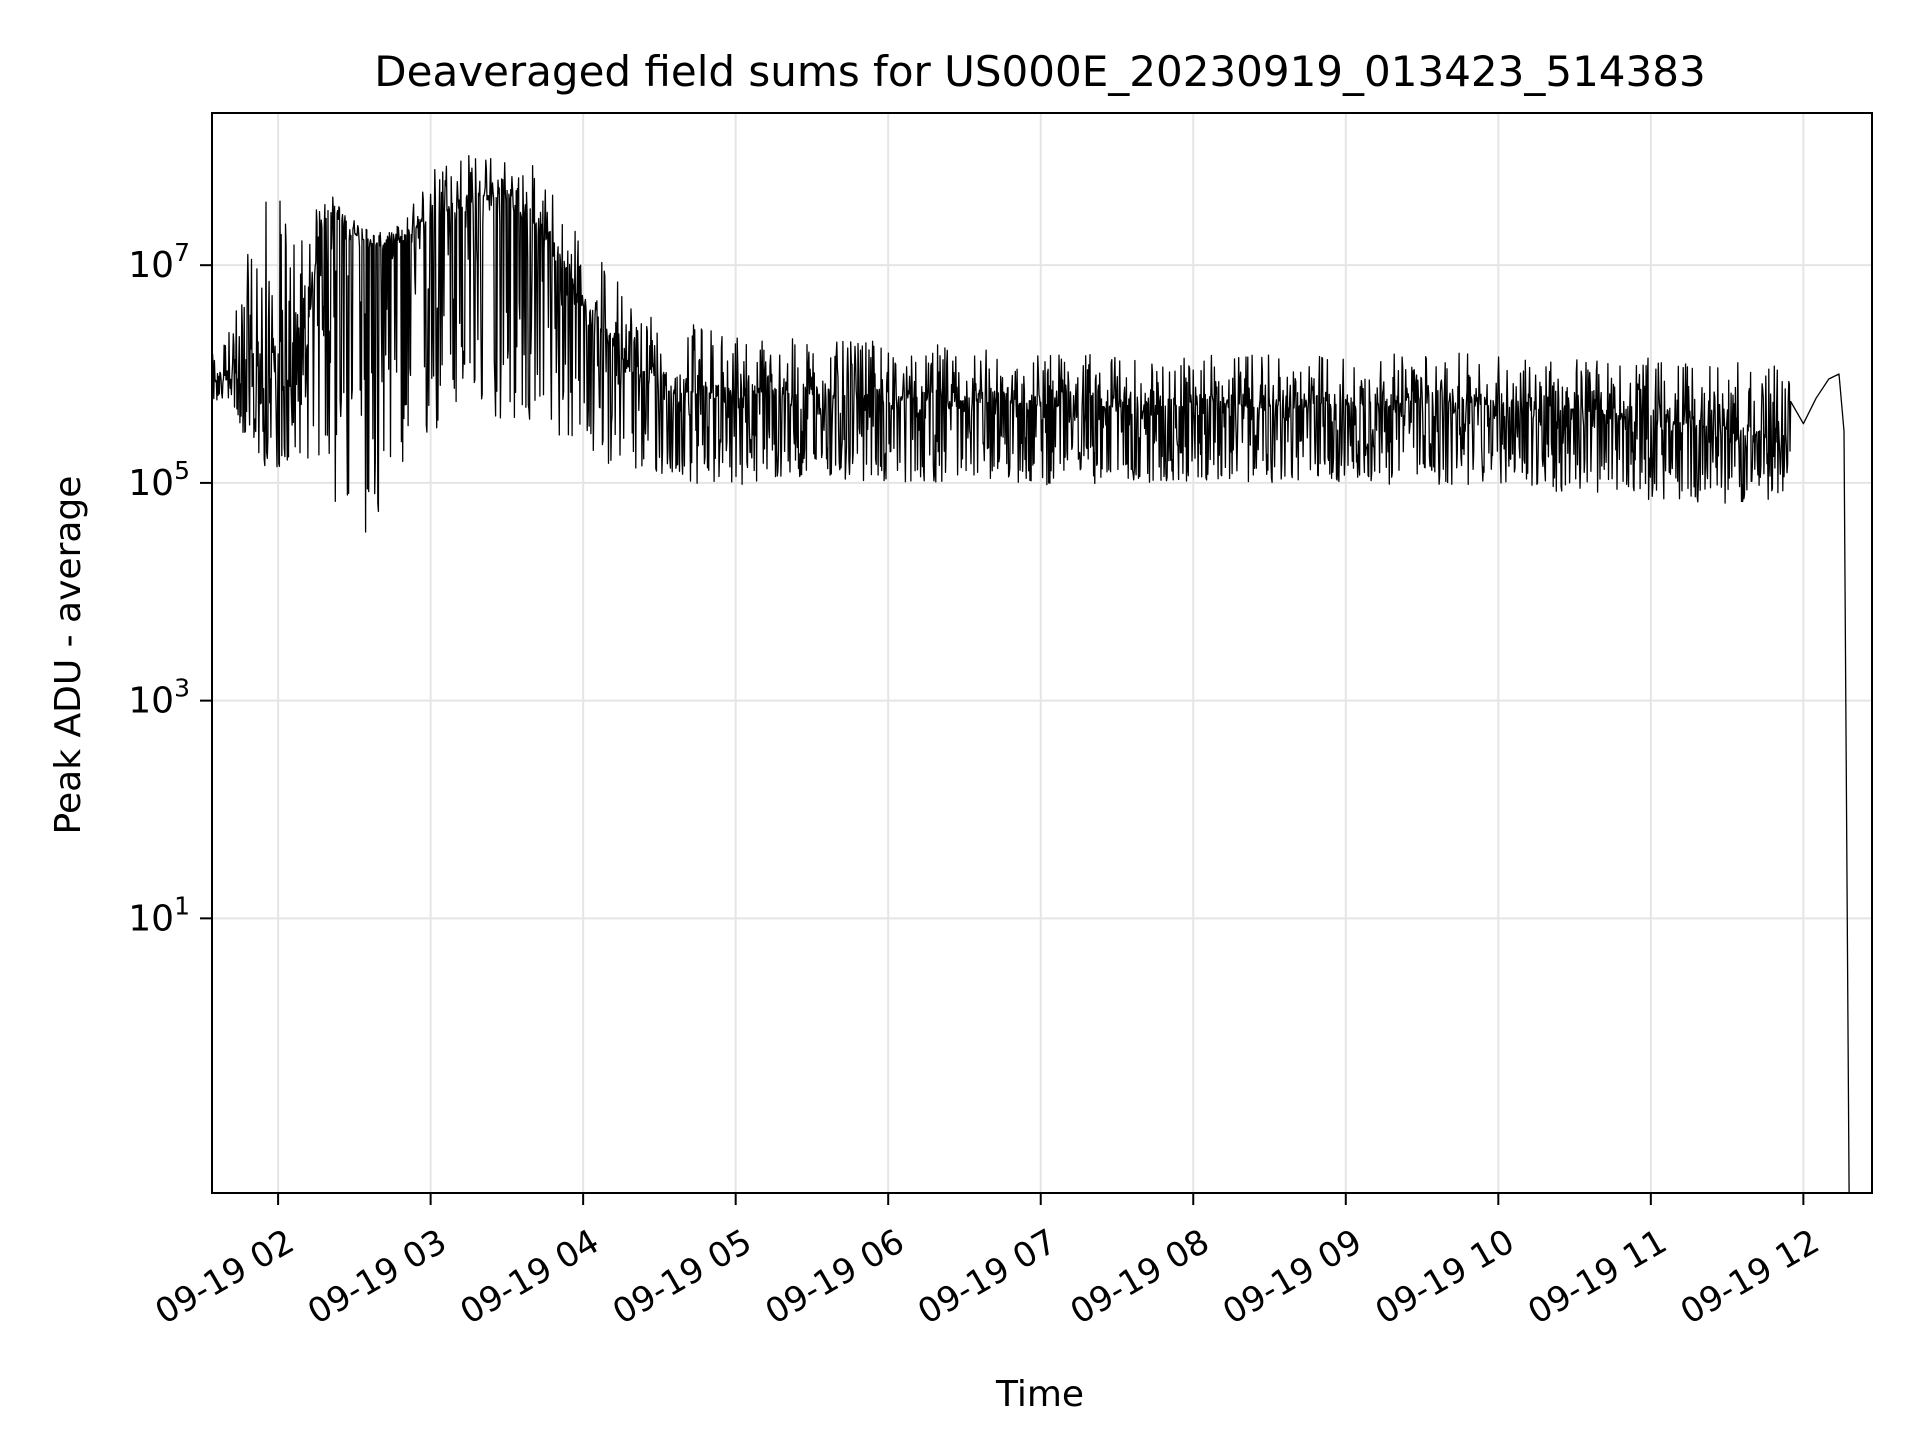 This screenshot has width=1920, height=1440. I want to click on y-axis-label: Peak ADU - average, so click(68, 655).